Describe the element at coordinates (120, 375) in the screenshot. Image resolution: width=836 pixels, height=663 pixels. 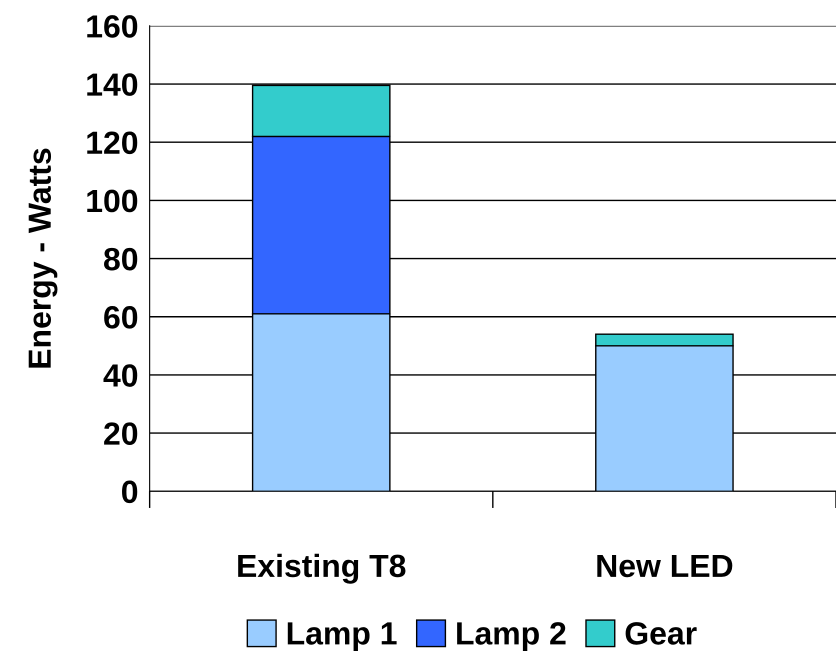
I see `y-tick-label: 40` at that location.